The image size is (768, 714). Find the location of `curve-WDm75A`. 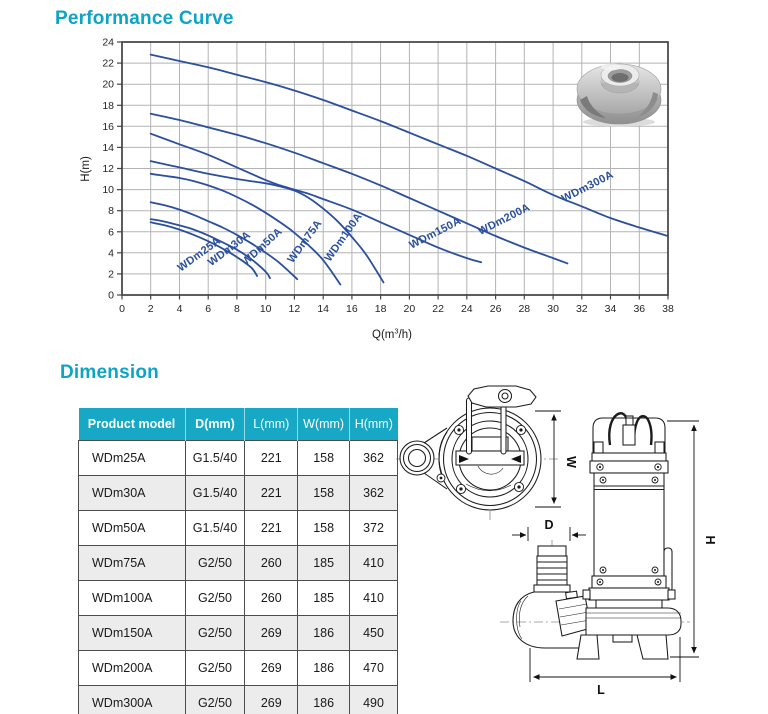

curve-WDm75A is located at coordinates (245, 229).